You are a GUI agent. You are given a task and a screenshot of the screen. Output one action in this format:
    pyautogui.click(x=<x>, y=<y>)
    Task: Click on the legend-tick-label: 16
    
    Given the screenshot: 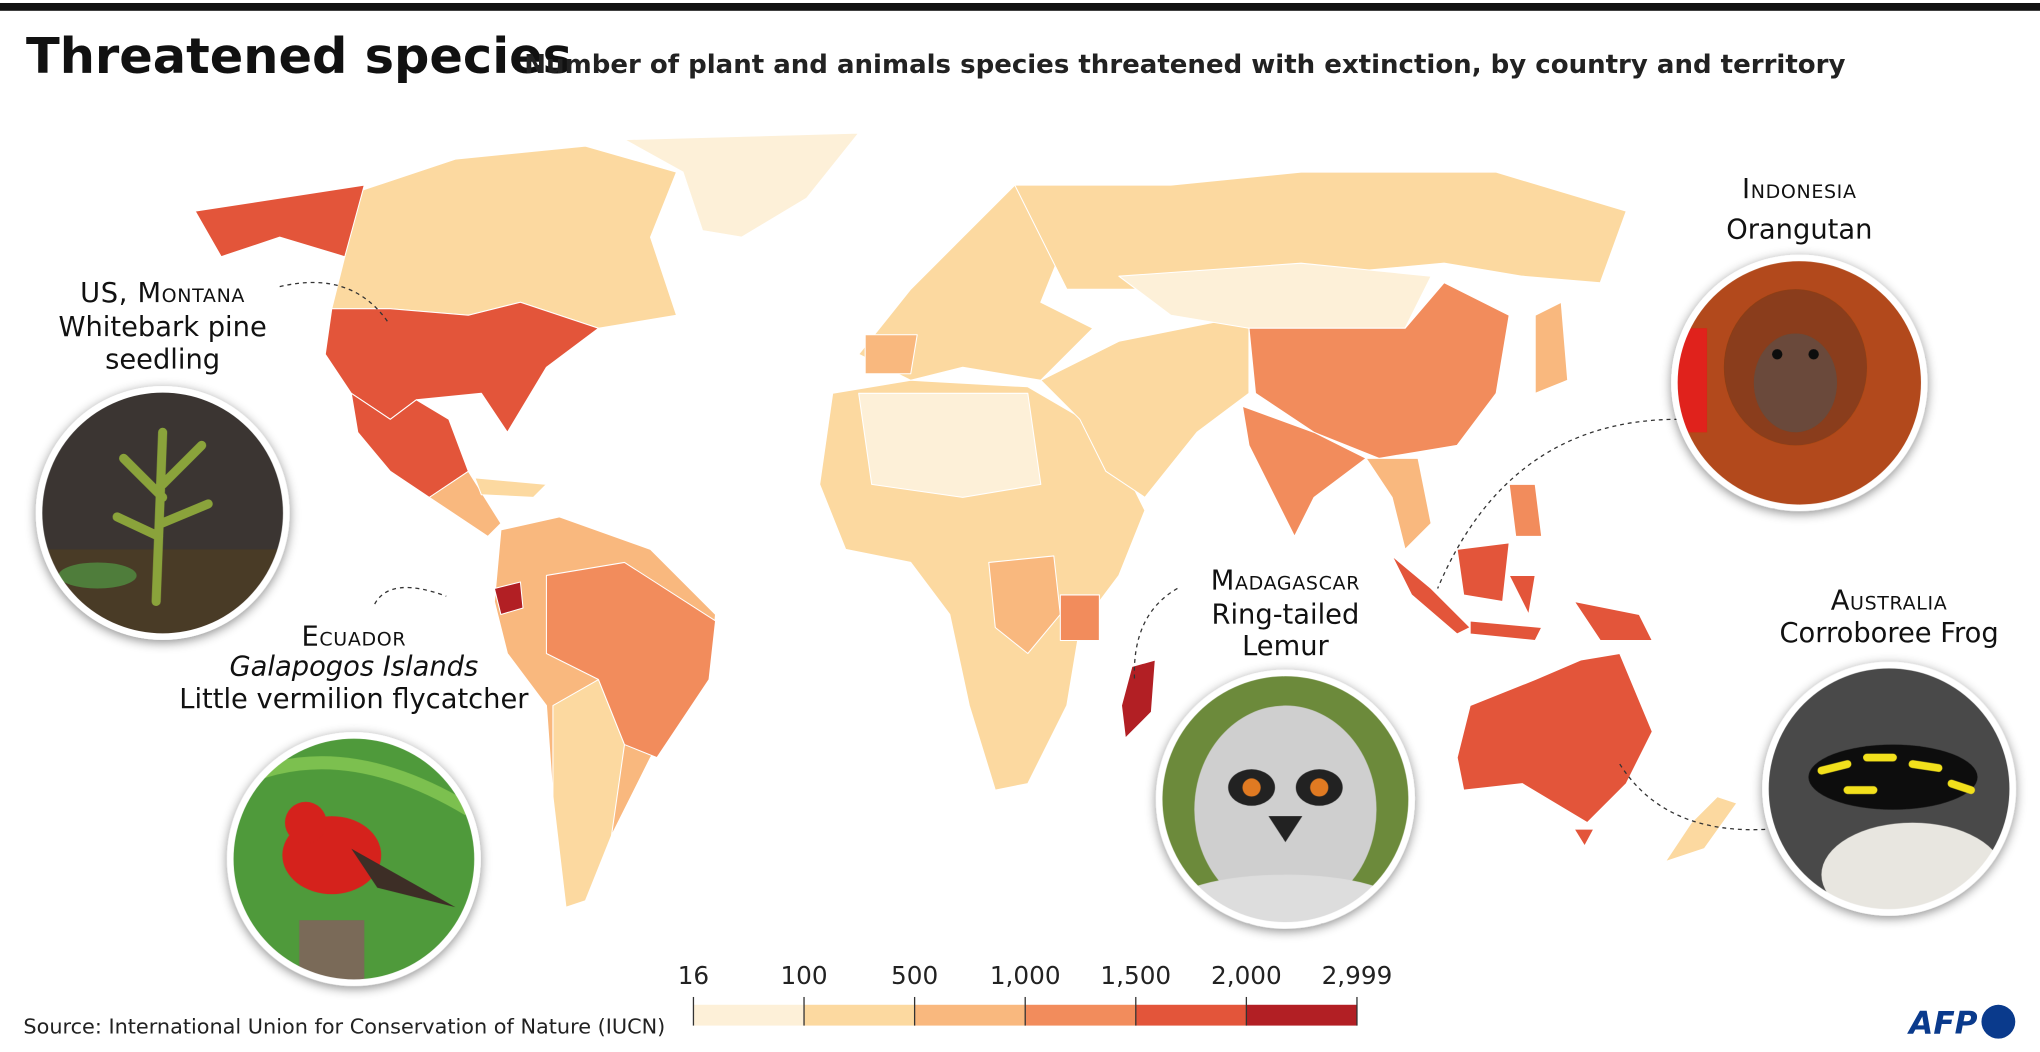 What is the action you would take?
    pyautogui.click(x=693, y=975)
    